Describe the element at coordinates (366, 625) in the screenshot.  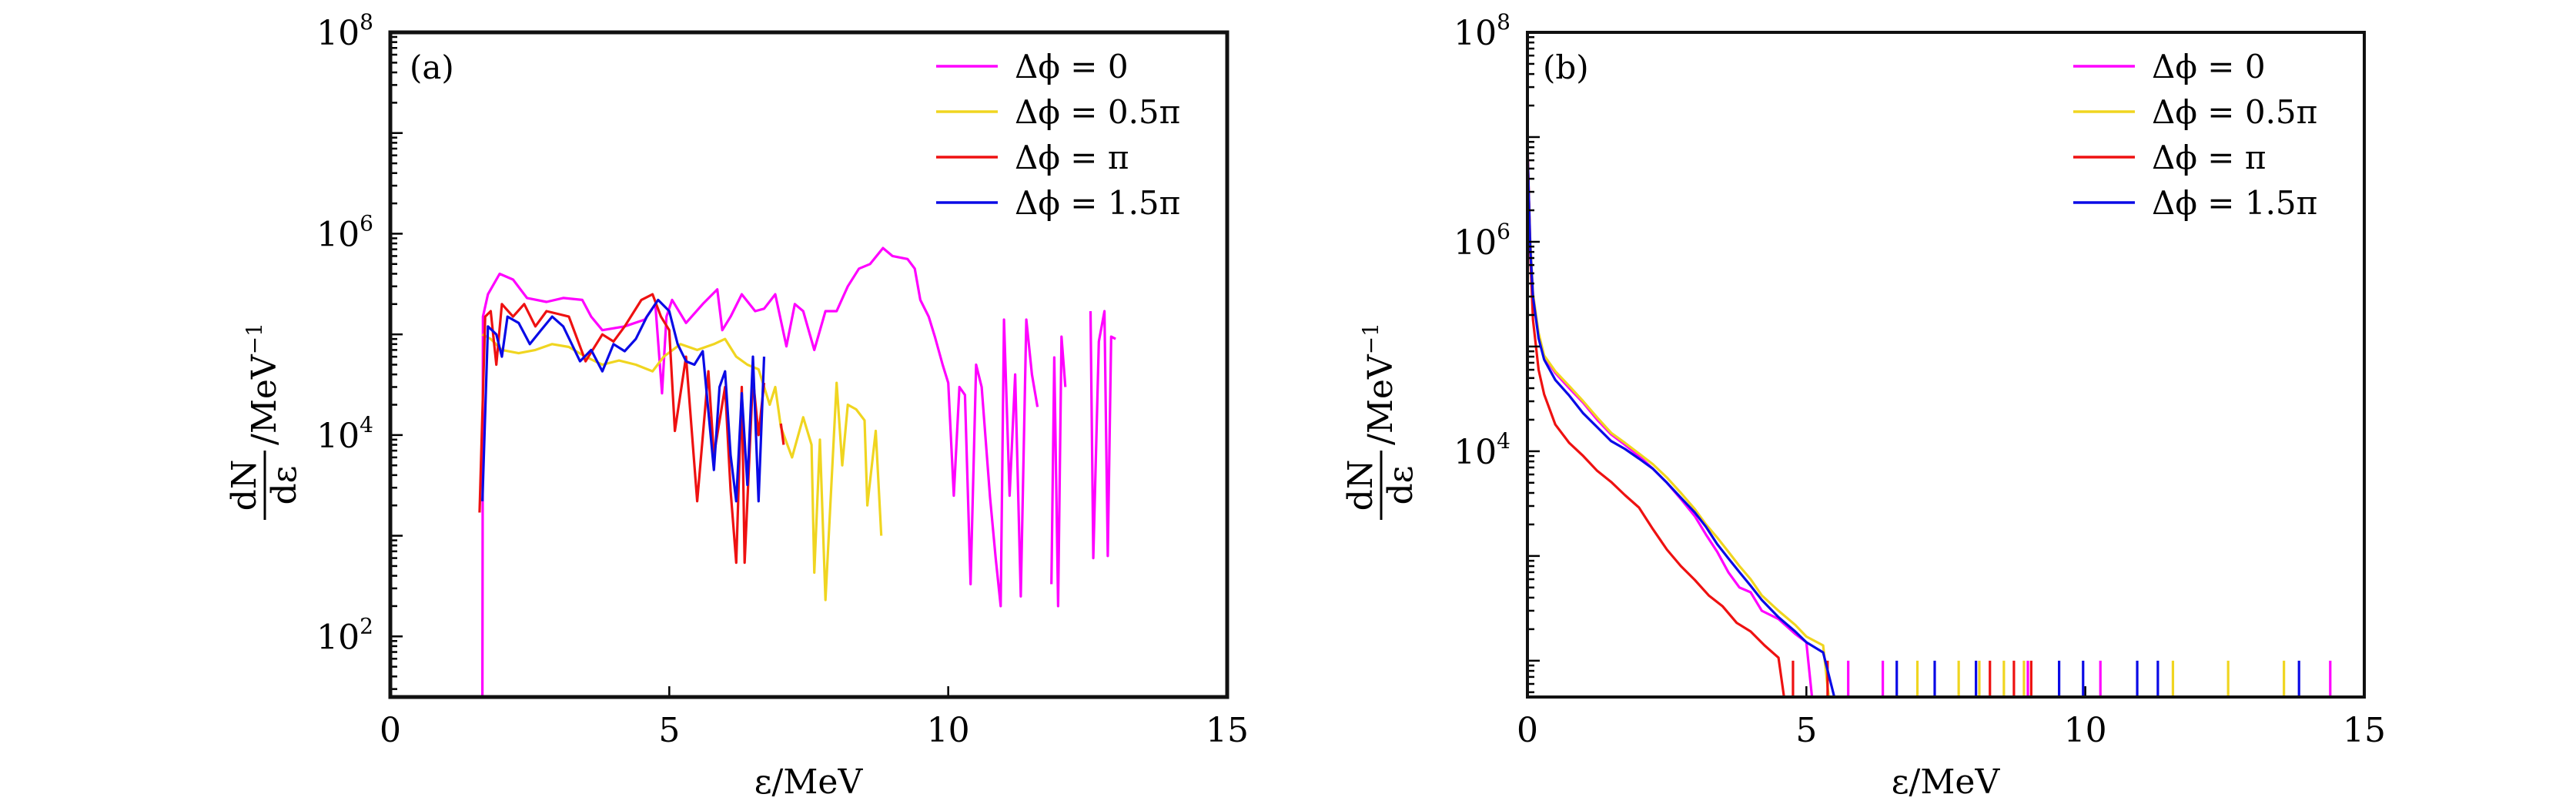
I see `y-tick-exponent: 2` at that location.